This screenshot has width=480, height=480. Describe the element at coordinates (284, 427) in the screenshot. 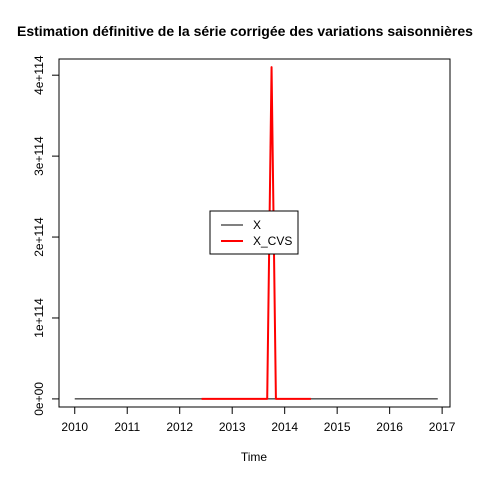

I see `x-tick-label: 2014` at that location.